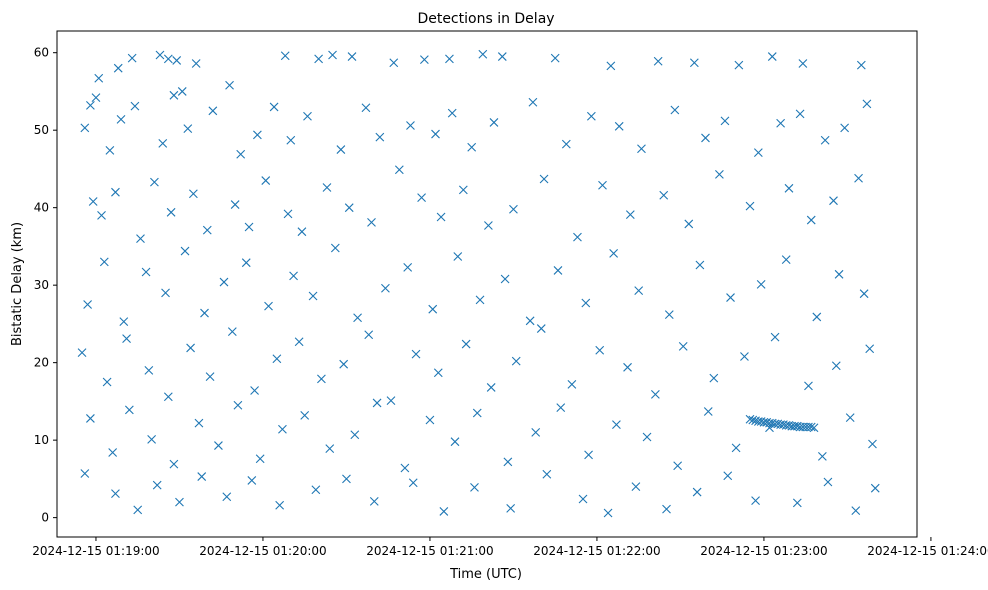 The width and height of the screenshot is (988, 590). Describe the element at coordinates (262, 551) in the screenshot. I see `x-tick-label-1: 2024-12-15 01:20:00` at that location.